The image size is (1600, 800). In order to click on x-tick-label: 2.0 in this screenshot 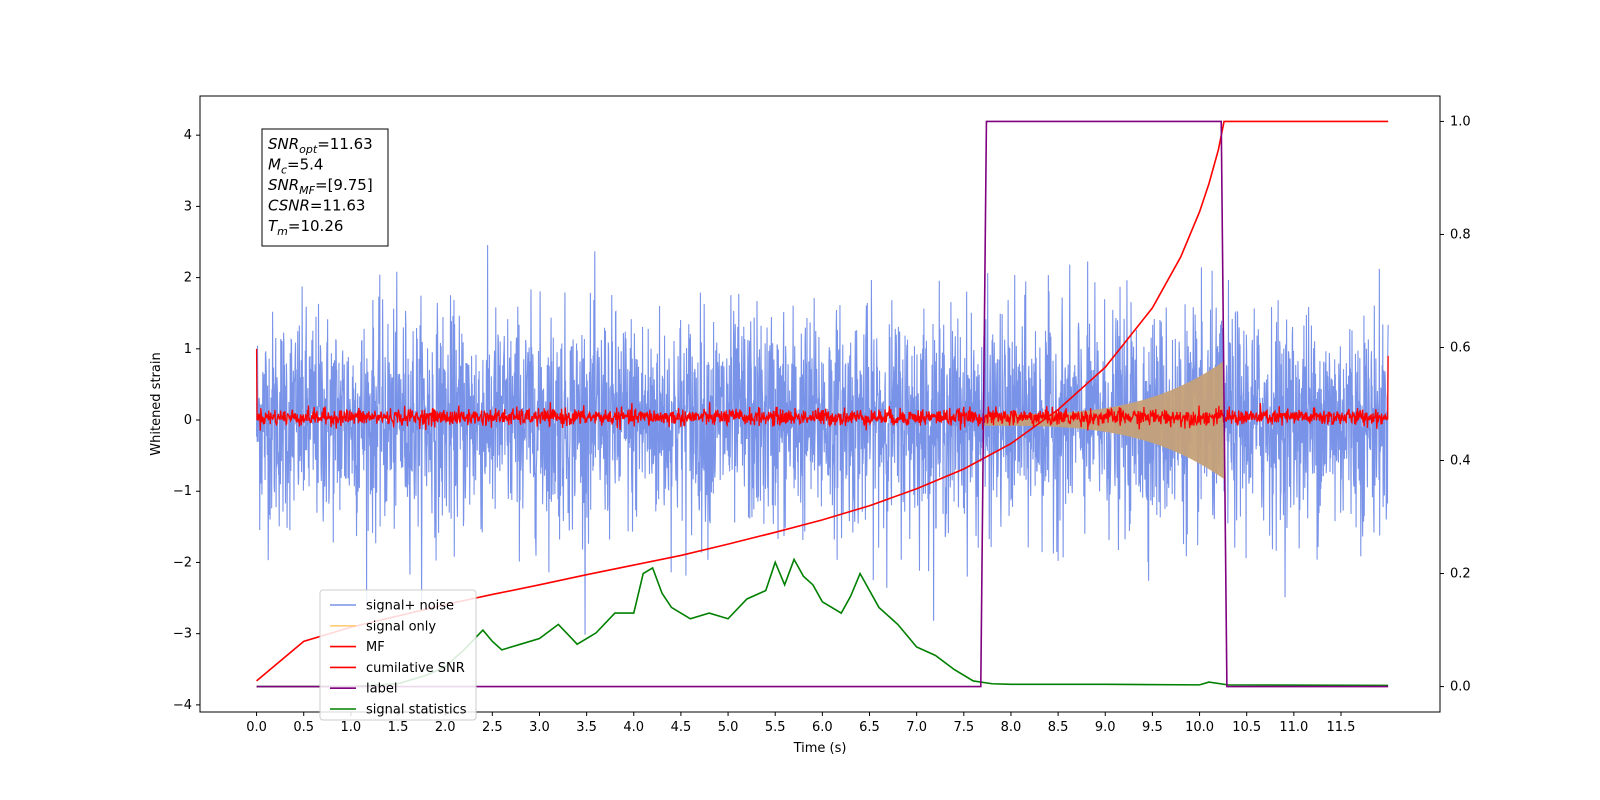, I will do `click(445, 727)`.